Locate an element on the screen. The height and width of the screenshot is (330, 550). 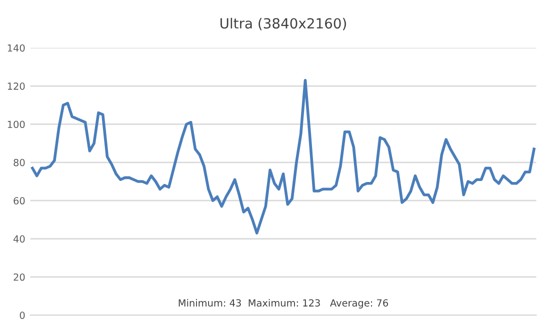
y-tick-label: 80 is located at coordinates (19, 162).